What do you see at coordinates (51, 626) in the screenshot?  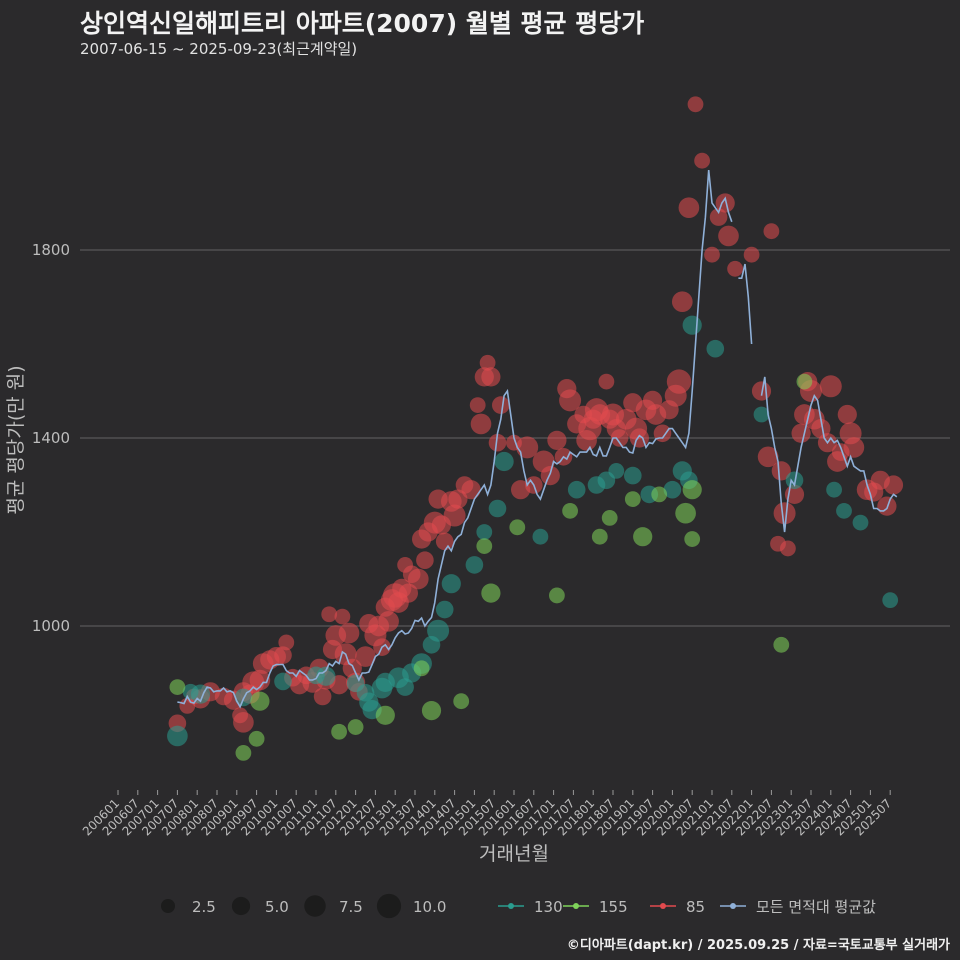 I see `y-tick-label: 1000` at bounding box center [51, 626].